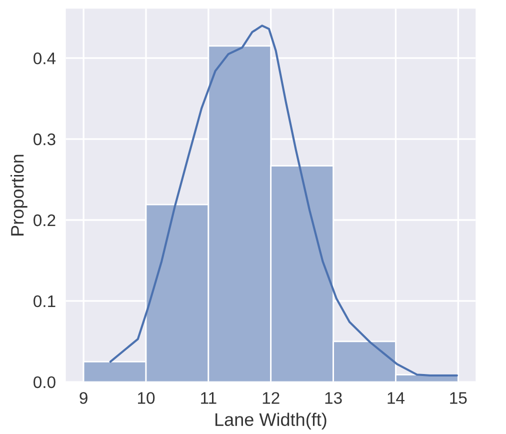 This screenshot has width=506, height=434. What do you see at coordinates (396, 398) in the screenshot?
I see `x-tick-label: 14` at bounding box center [396, 398].